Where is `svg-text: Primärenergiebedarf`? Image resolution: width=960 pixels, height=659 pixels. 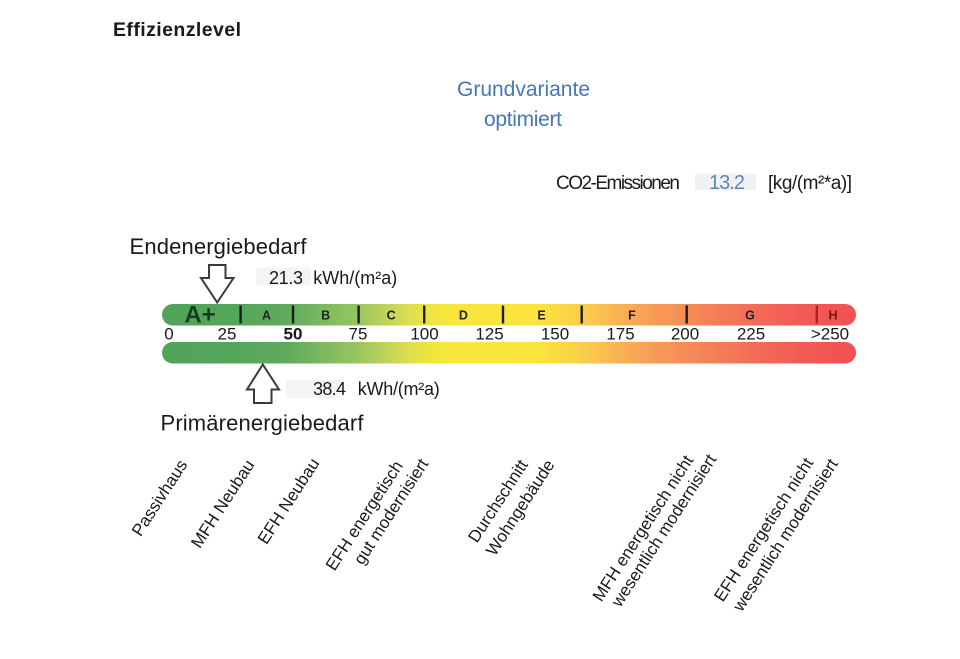
svg-text: Primärenergiebedarf is located at coordinates (263, 423).